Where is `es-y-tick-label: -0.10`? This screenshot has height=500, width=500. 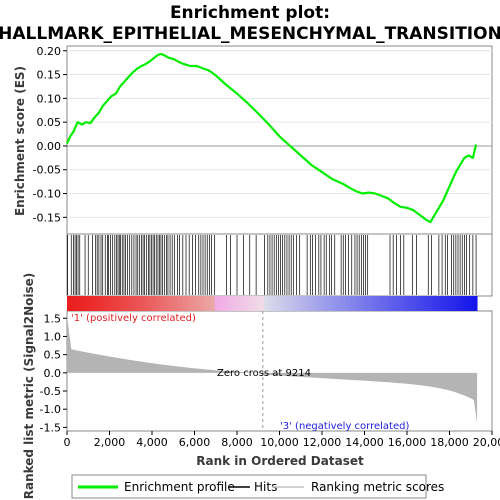
es-y-tick-label: -0.10 is located at coordinates (47, 194).